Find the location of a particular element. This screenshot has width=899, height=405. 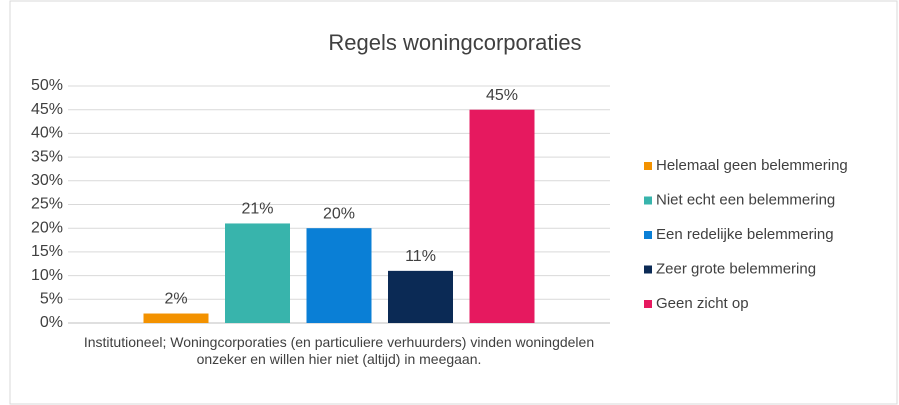

legend-label: Een redelijke belemmering is located at coordinates (745, 234).